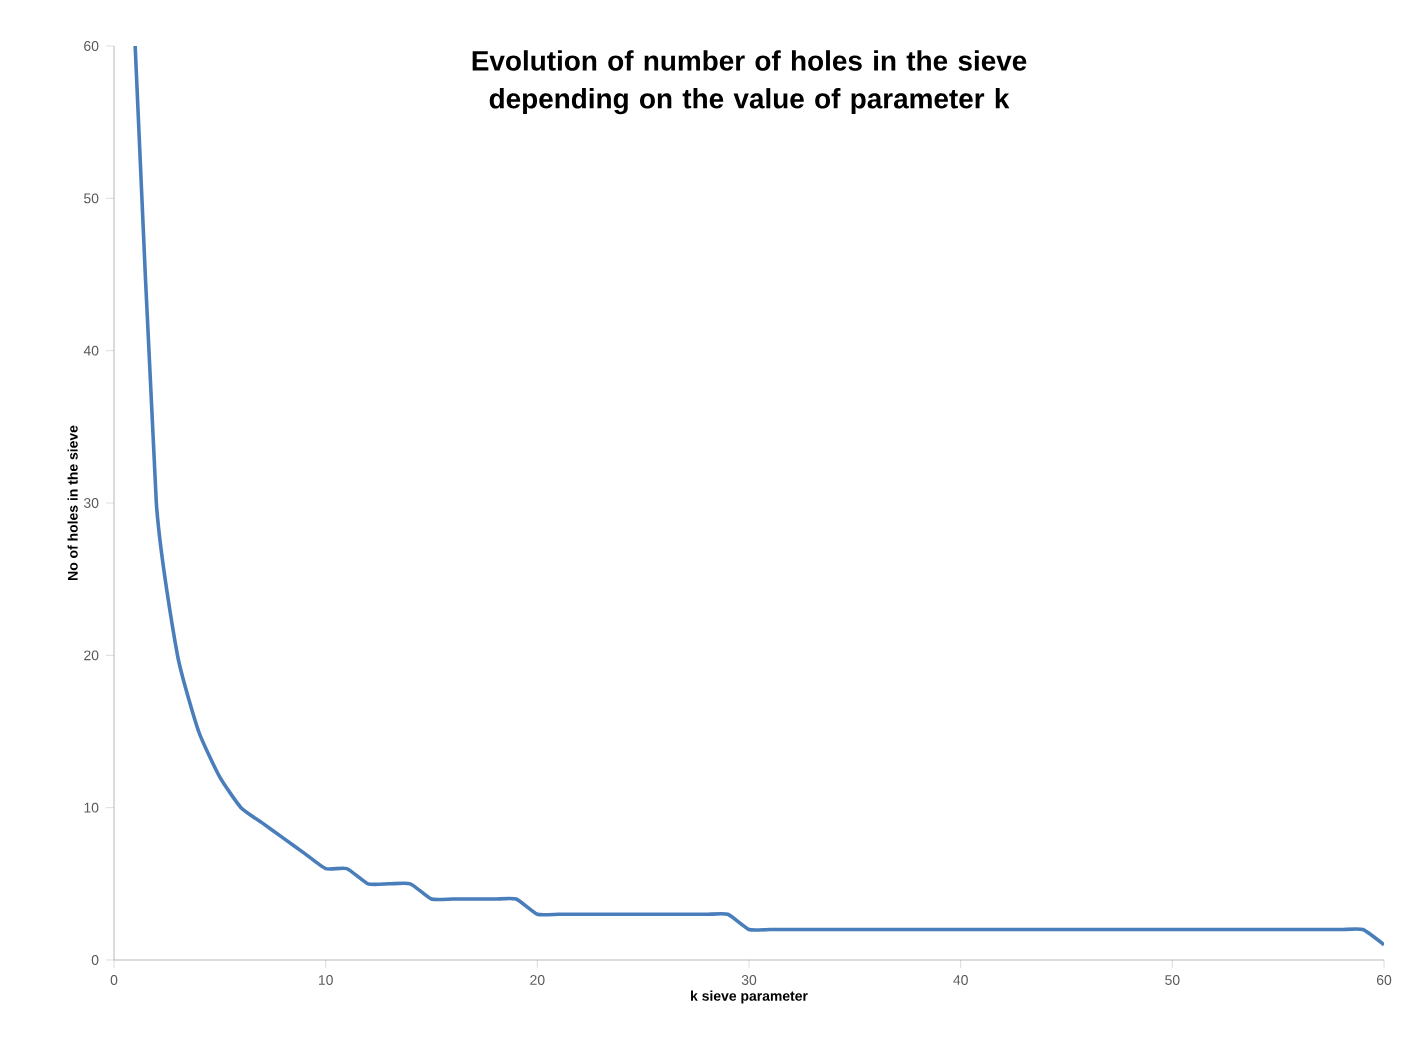 The width and height of the screenshot is (1410, 1040). I want to click on text: Evolution of number of holes in the sieve depending on the value of parameter k, so click(749, 82).